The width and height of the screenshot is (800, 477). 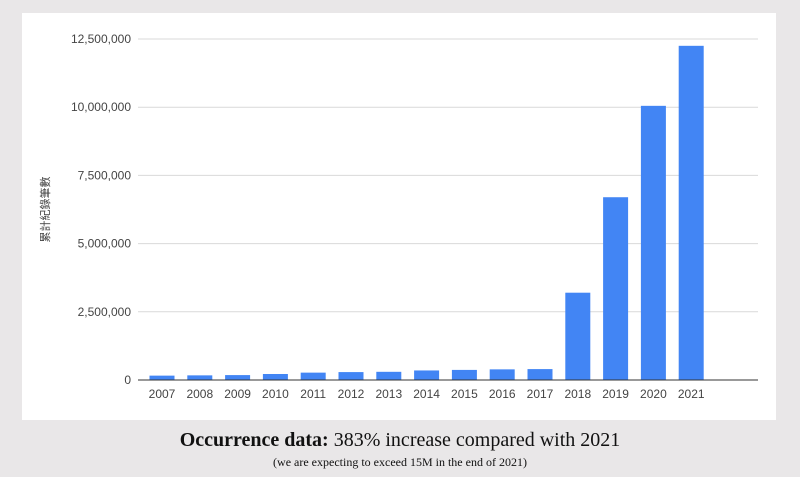 What do you see at coordinates (101, 107) in the screenshot?
I see `y-tick-label: 10,000,000` at bounding box center [101, 107].